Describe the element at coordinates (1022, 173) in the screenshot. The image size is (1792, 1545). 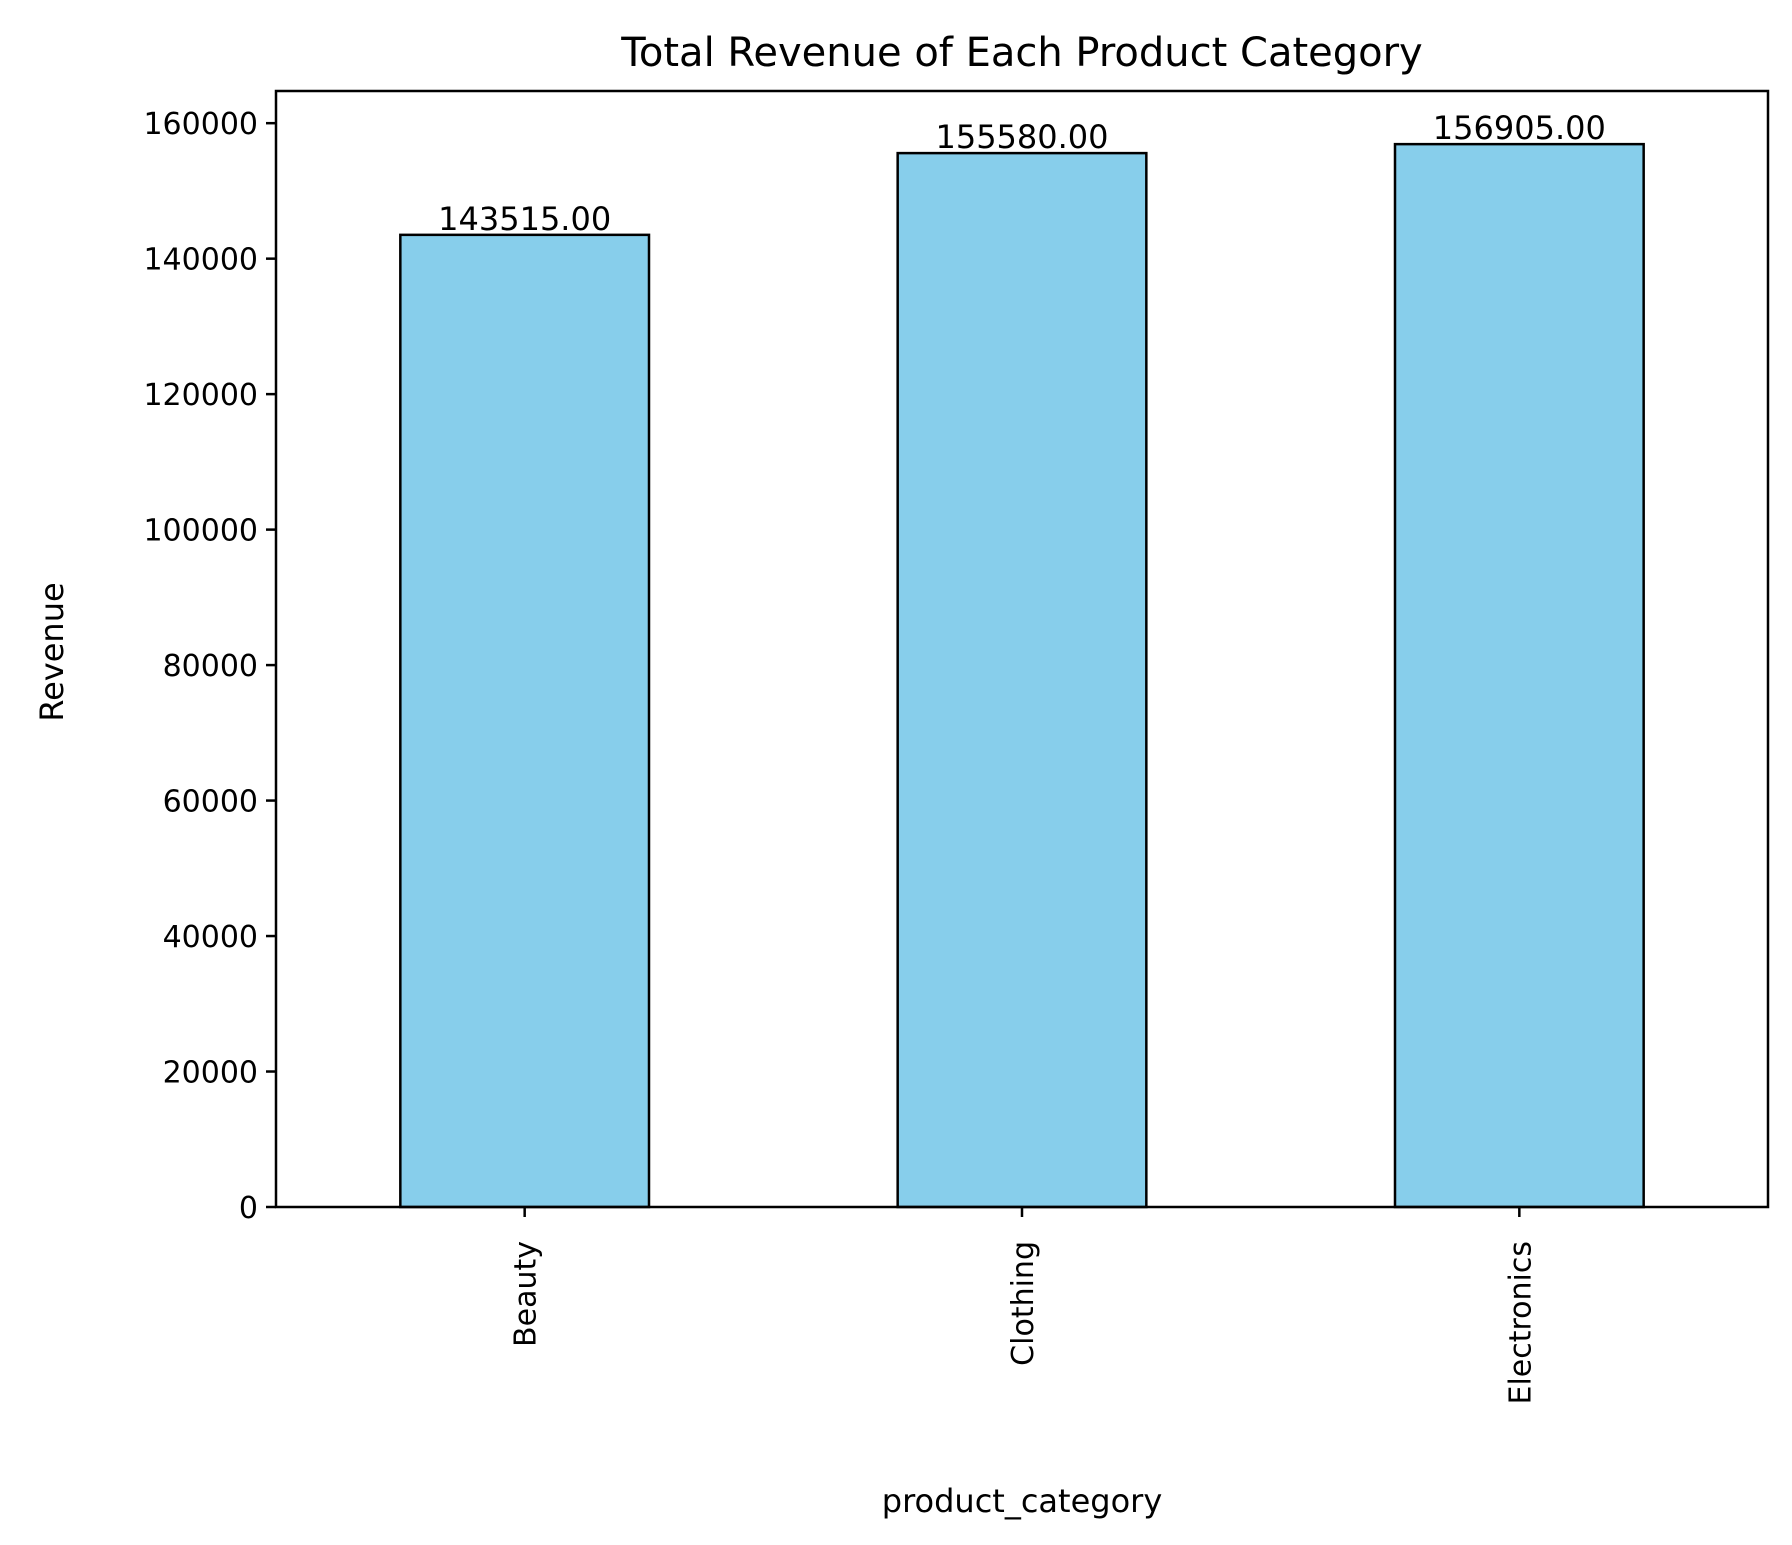
I see `data-labels-group: 143515.00 155580.00 156905.00` at that location.